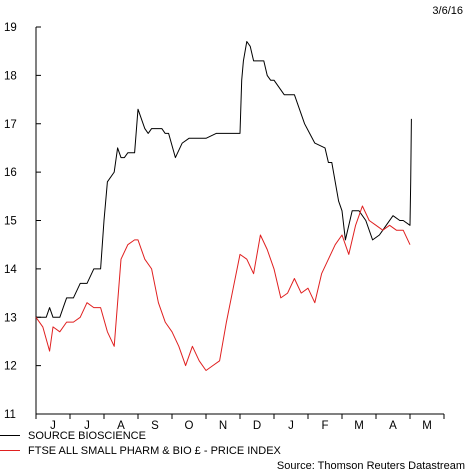  Describe the element at coordinates (10, 28) in the screenshot. I see `y-tick-label: 19` at that location.